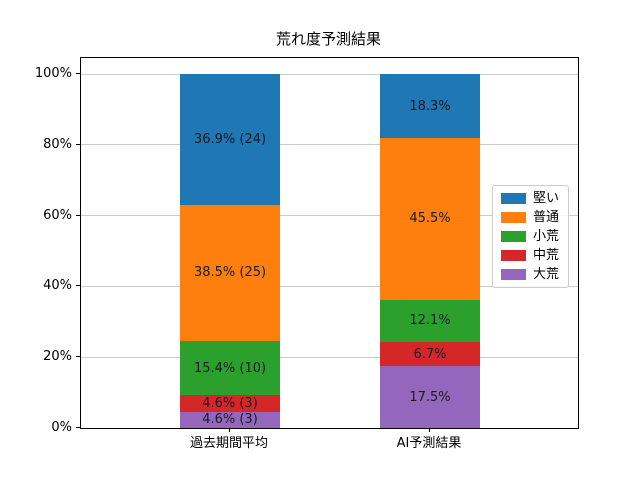 This screenshot has width=640, height=480. Describe the element at coordinates (530, 217) in the screenshot. I see `legend-item: 普通` at that location.